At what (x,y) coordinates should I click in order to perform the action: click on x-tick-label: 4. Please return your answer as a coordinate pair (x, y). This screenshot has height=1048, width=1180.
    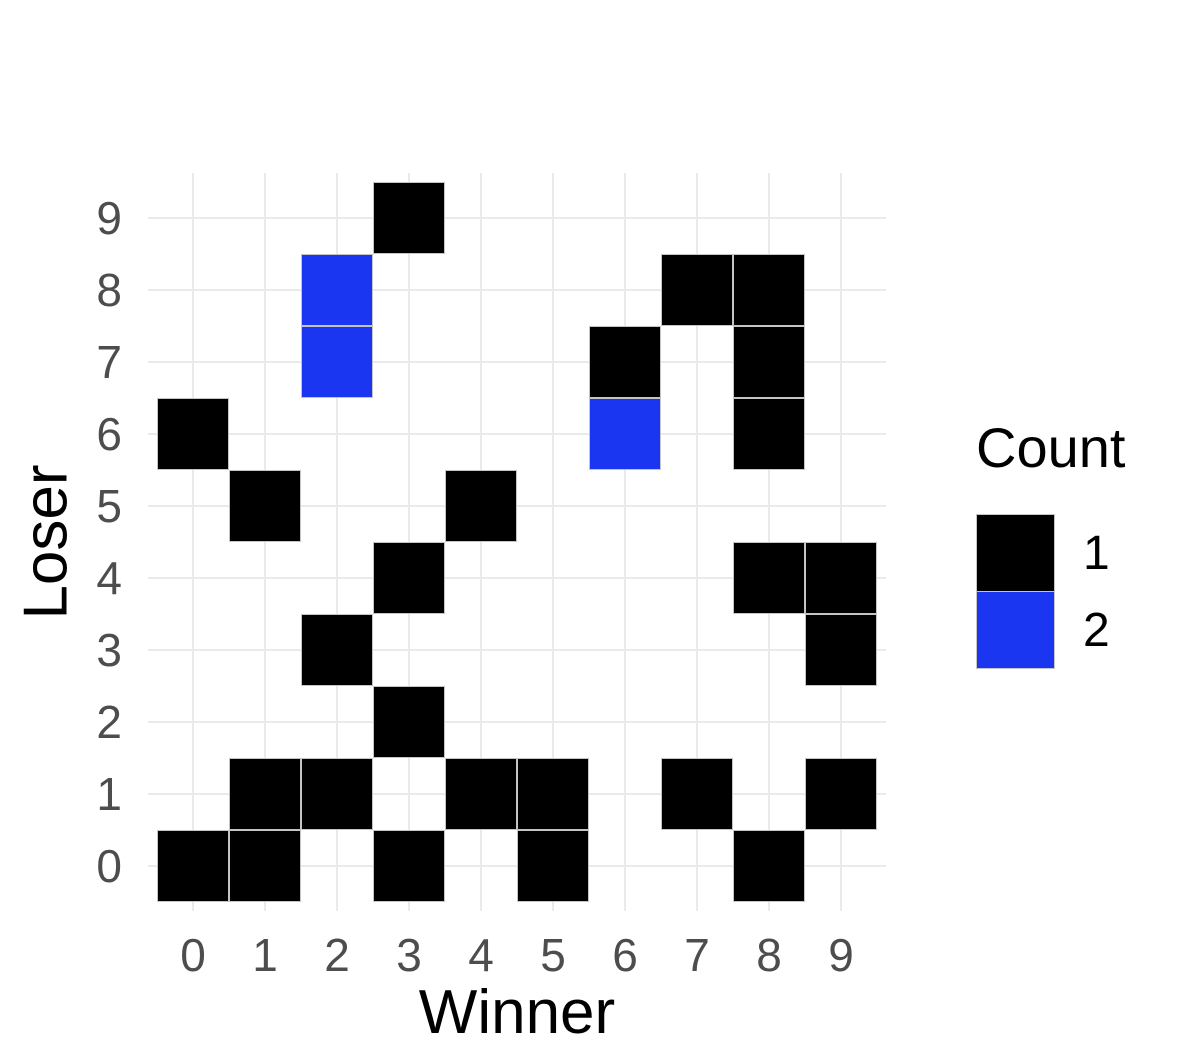
    Looking at the image, I should click on (481, 955).